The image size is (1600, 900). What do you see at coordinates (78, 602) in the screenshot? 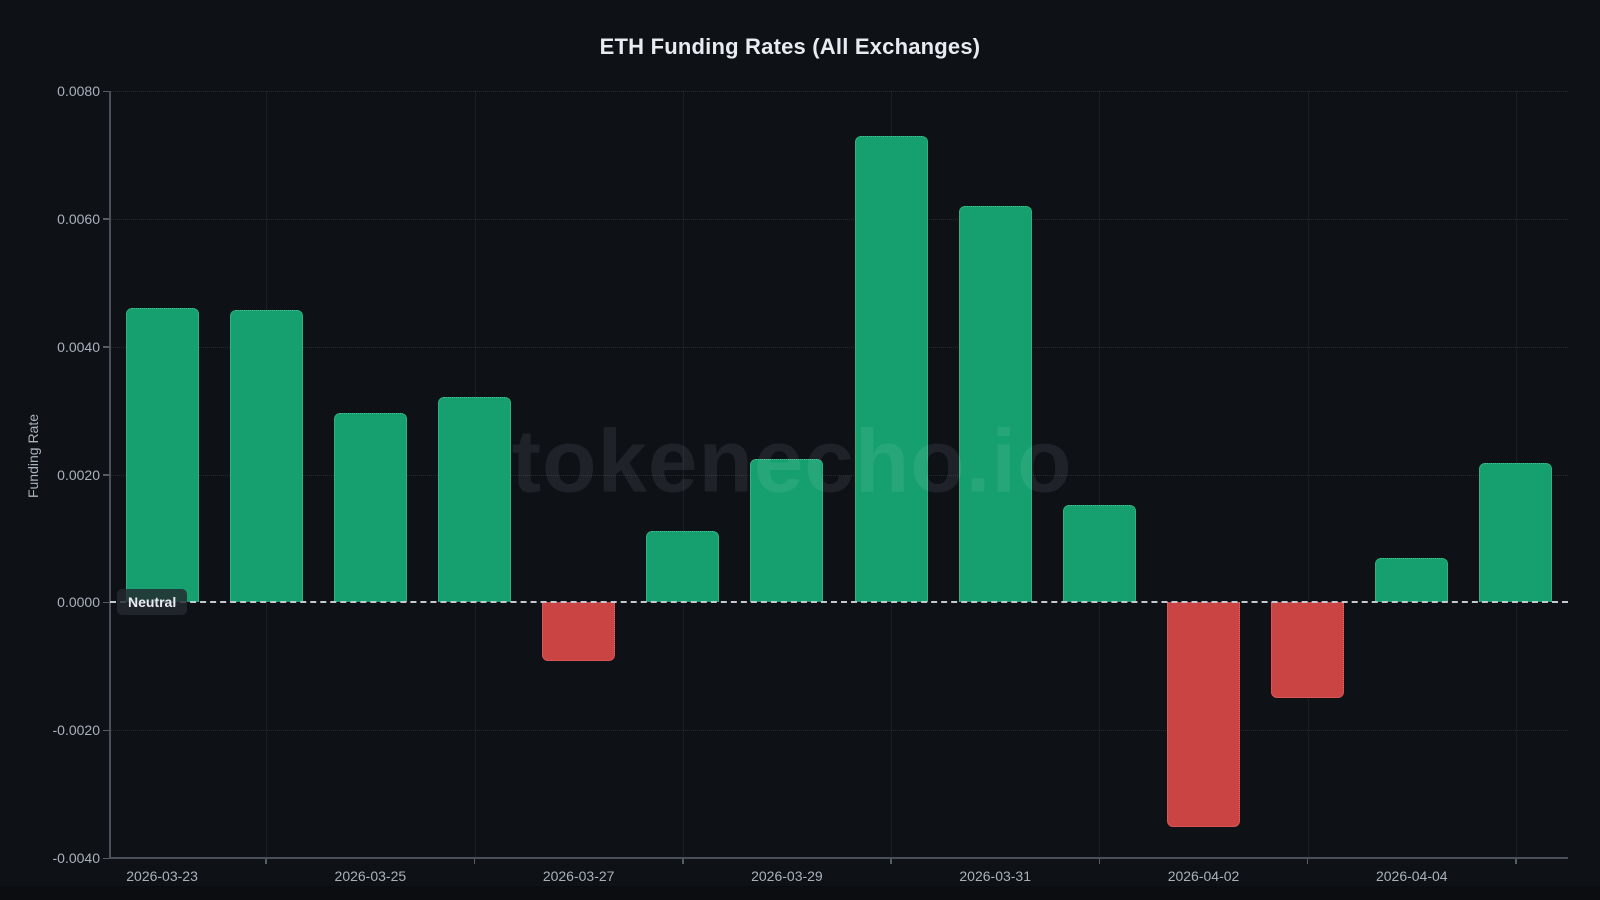
I see `y-tick-label: 0.0000` at bounding box center [78, 602].